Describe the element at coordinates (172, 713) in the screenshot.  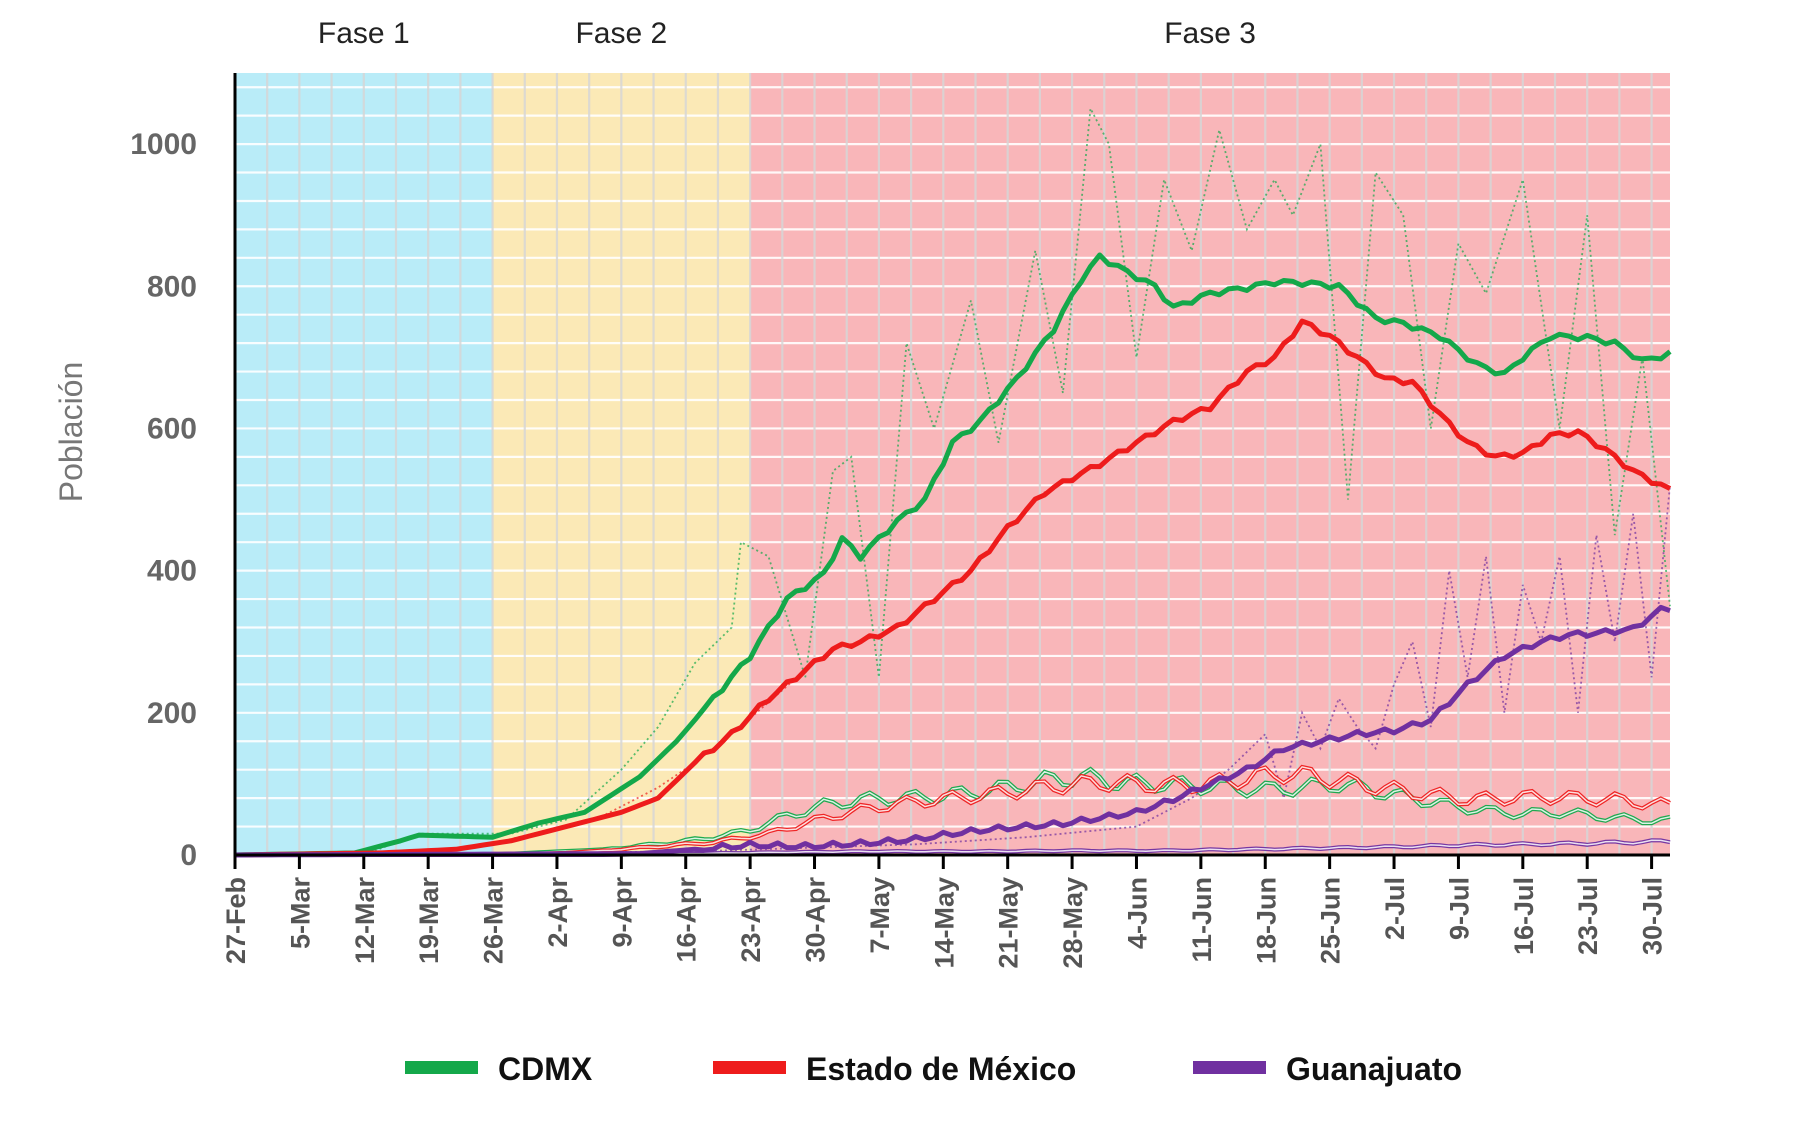
I see `y-tick-label: 200` at that location.